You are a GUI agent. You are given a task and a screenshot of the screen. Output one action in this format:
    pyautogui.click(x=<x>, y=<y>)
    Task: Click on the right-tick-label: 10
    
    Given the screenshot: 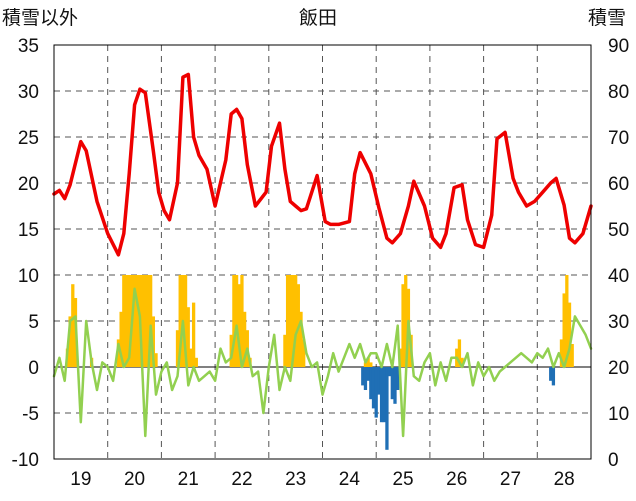 What is the action you would take?
    pyautogui.click(x=618, y=414)
    